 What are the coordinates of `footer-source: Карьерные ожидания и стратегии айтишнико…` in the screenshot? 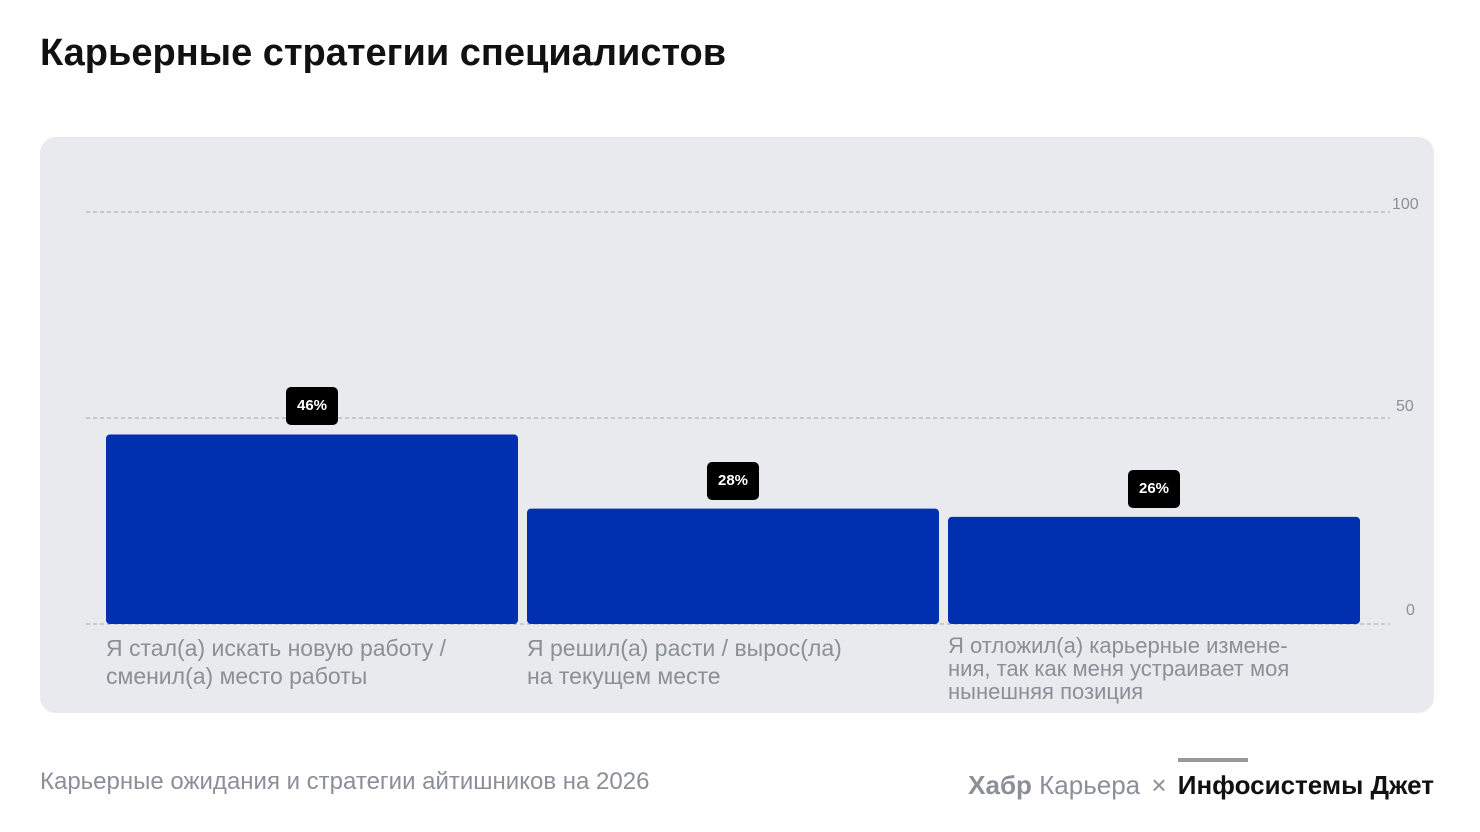 It's located at (345, 781).